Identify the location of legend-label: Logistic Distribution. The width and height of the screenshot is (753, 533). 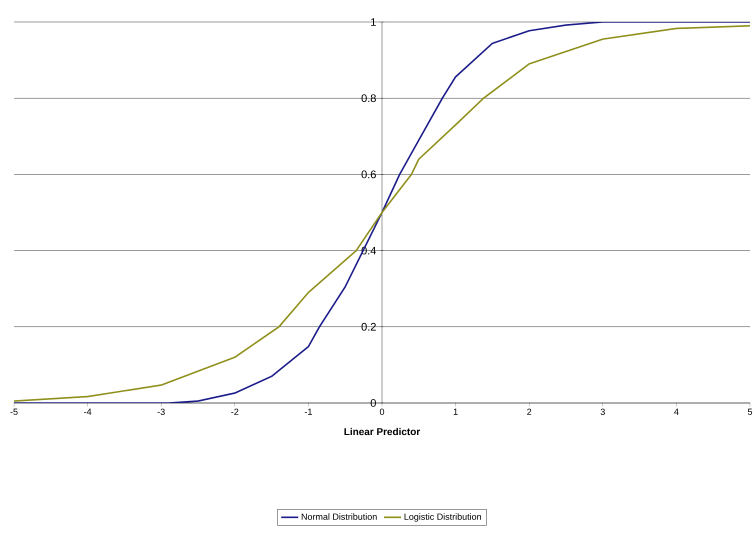
(442, 517).